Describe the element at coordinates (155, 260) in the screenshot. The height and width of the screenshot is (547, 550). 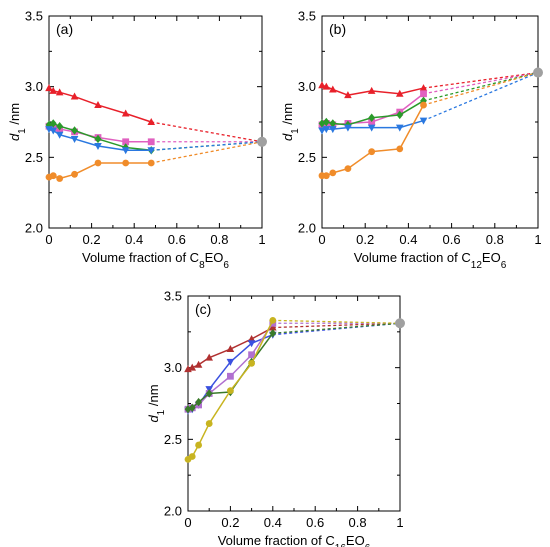
I see `x-axis-title: Volume fraction of C8EO6` at that location.